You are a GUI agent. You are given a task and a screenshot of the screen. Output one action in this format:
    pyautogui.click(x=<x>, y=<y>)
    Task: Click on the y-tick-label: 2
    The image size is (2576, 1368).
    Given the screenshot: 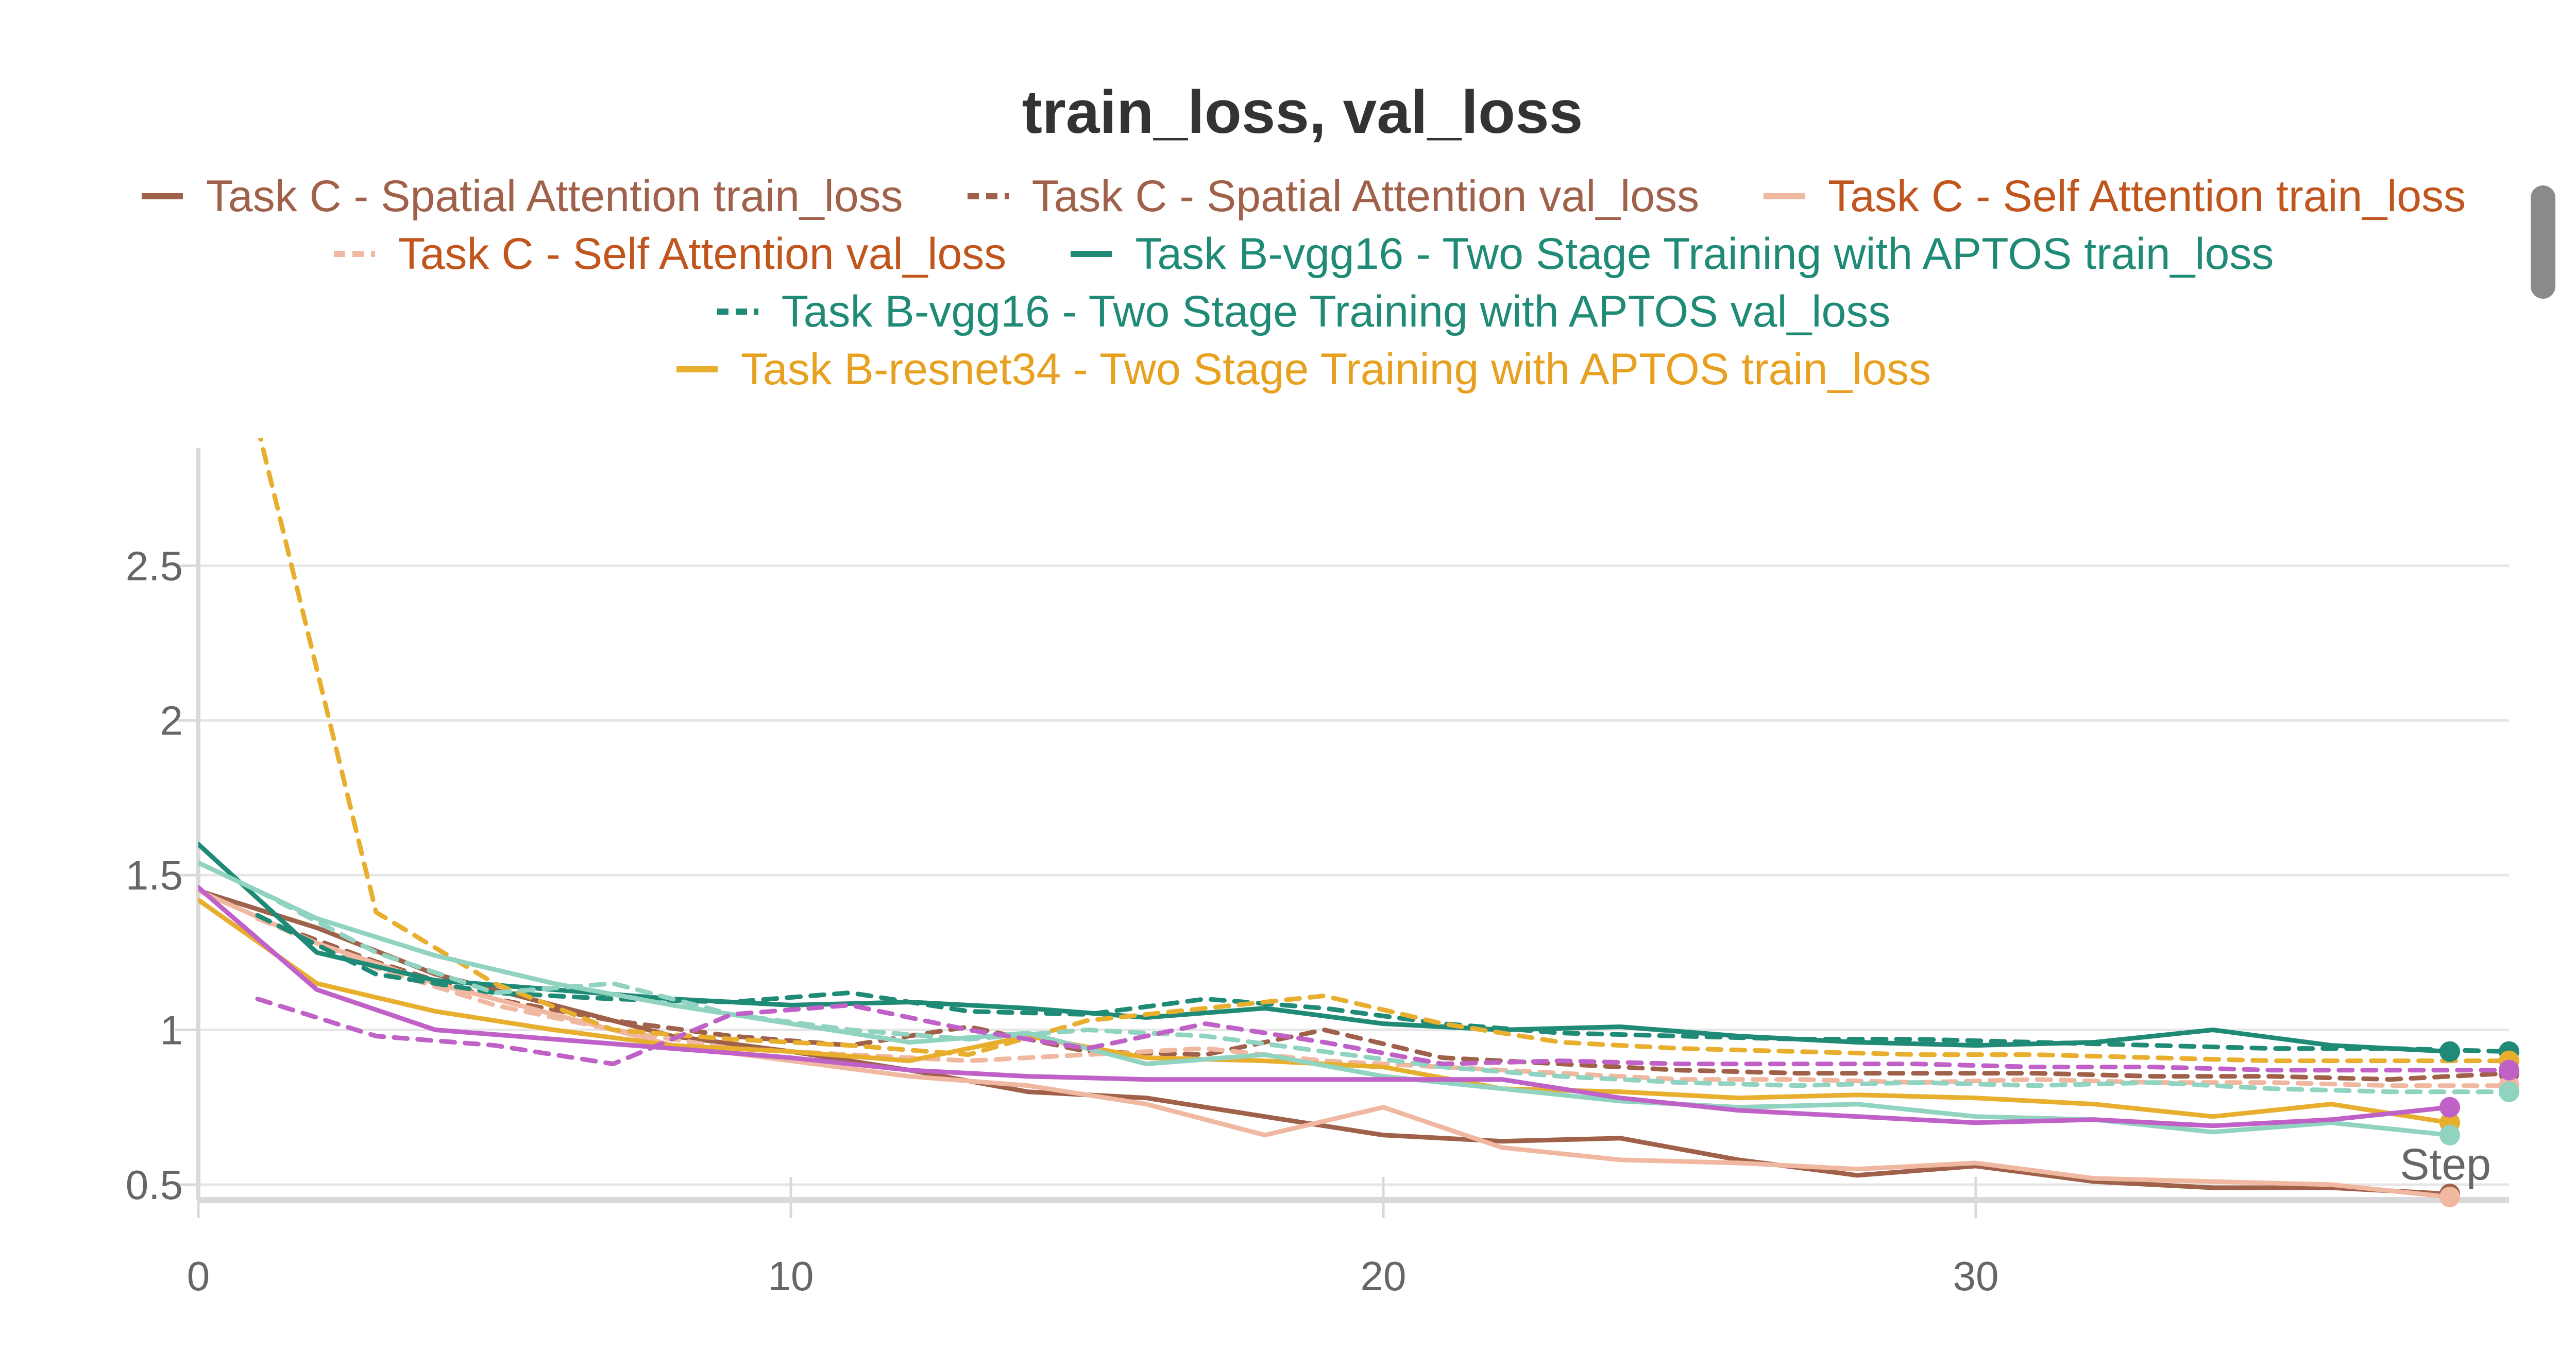 What is the action you would take?
    pyautogui.click(x=171, y=721)
    